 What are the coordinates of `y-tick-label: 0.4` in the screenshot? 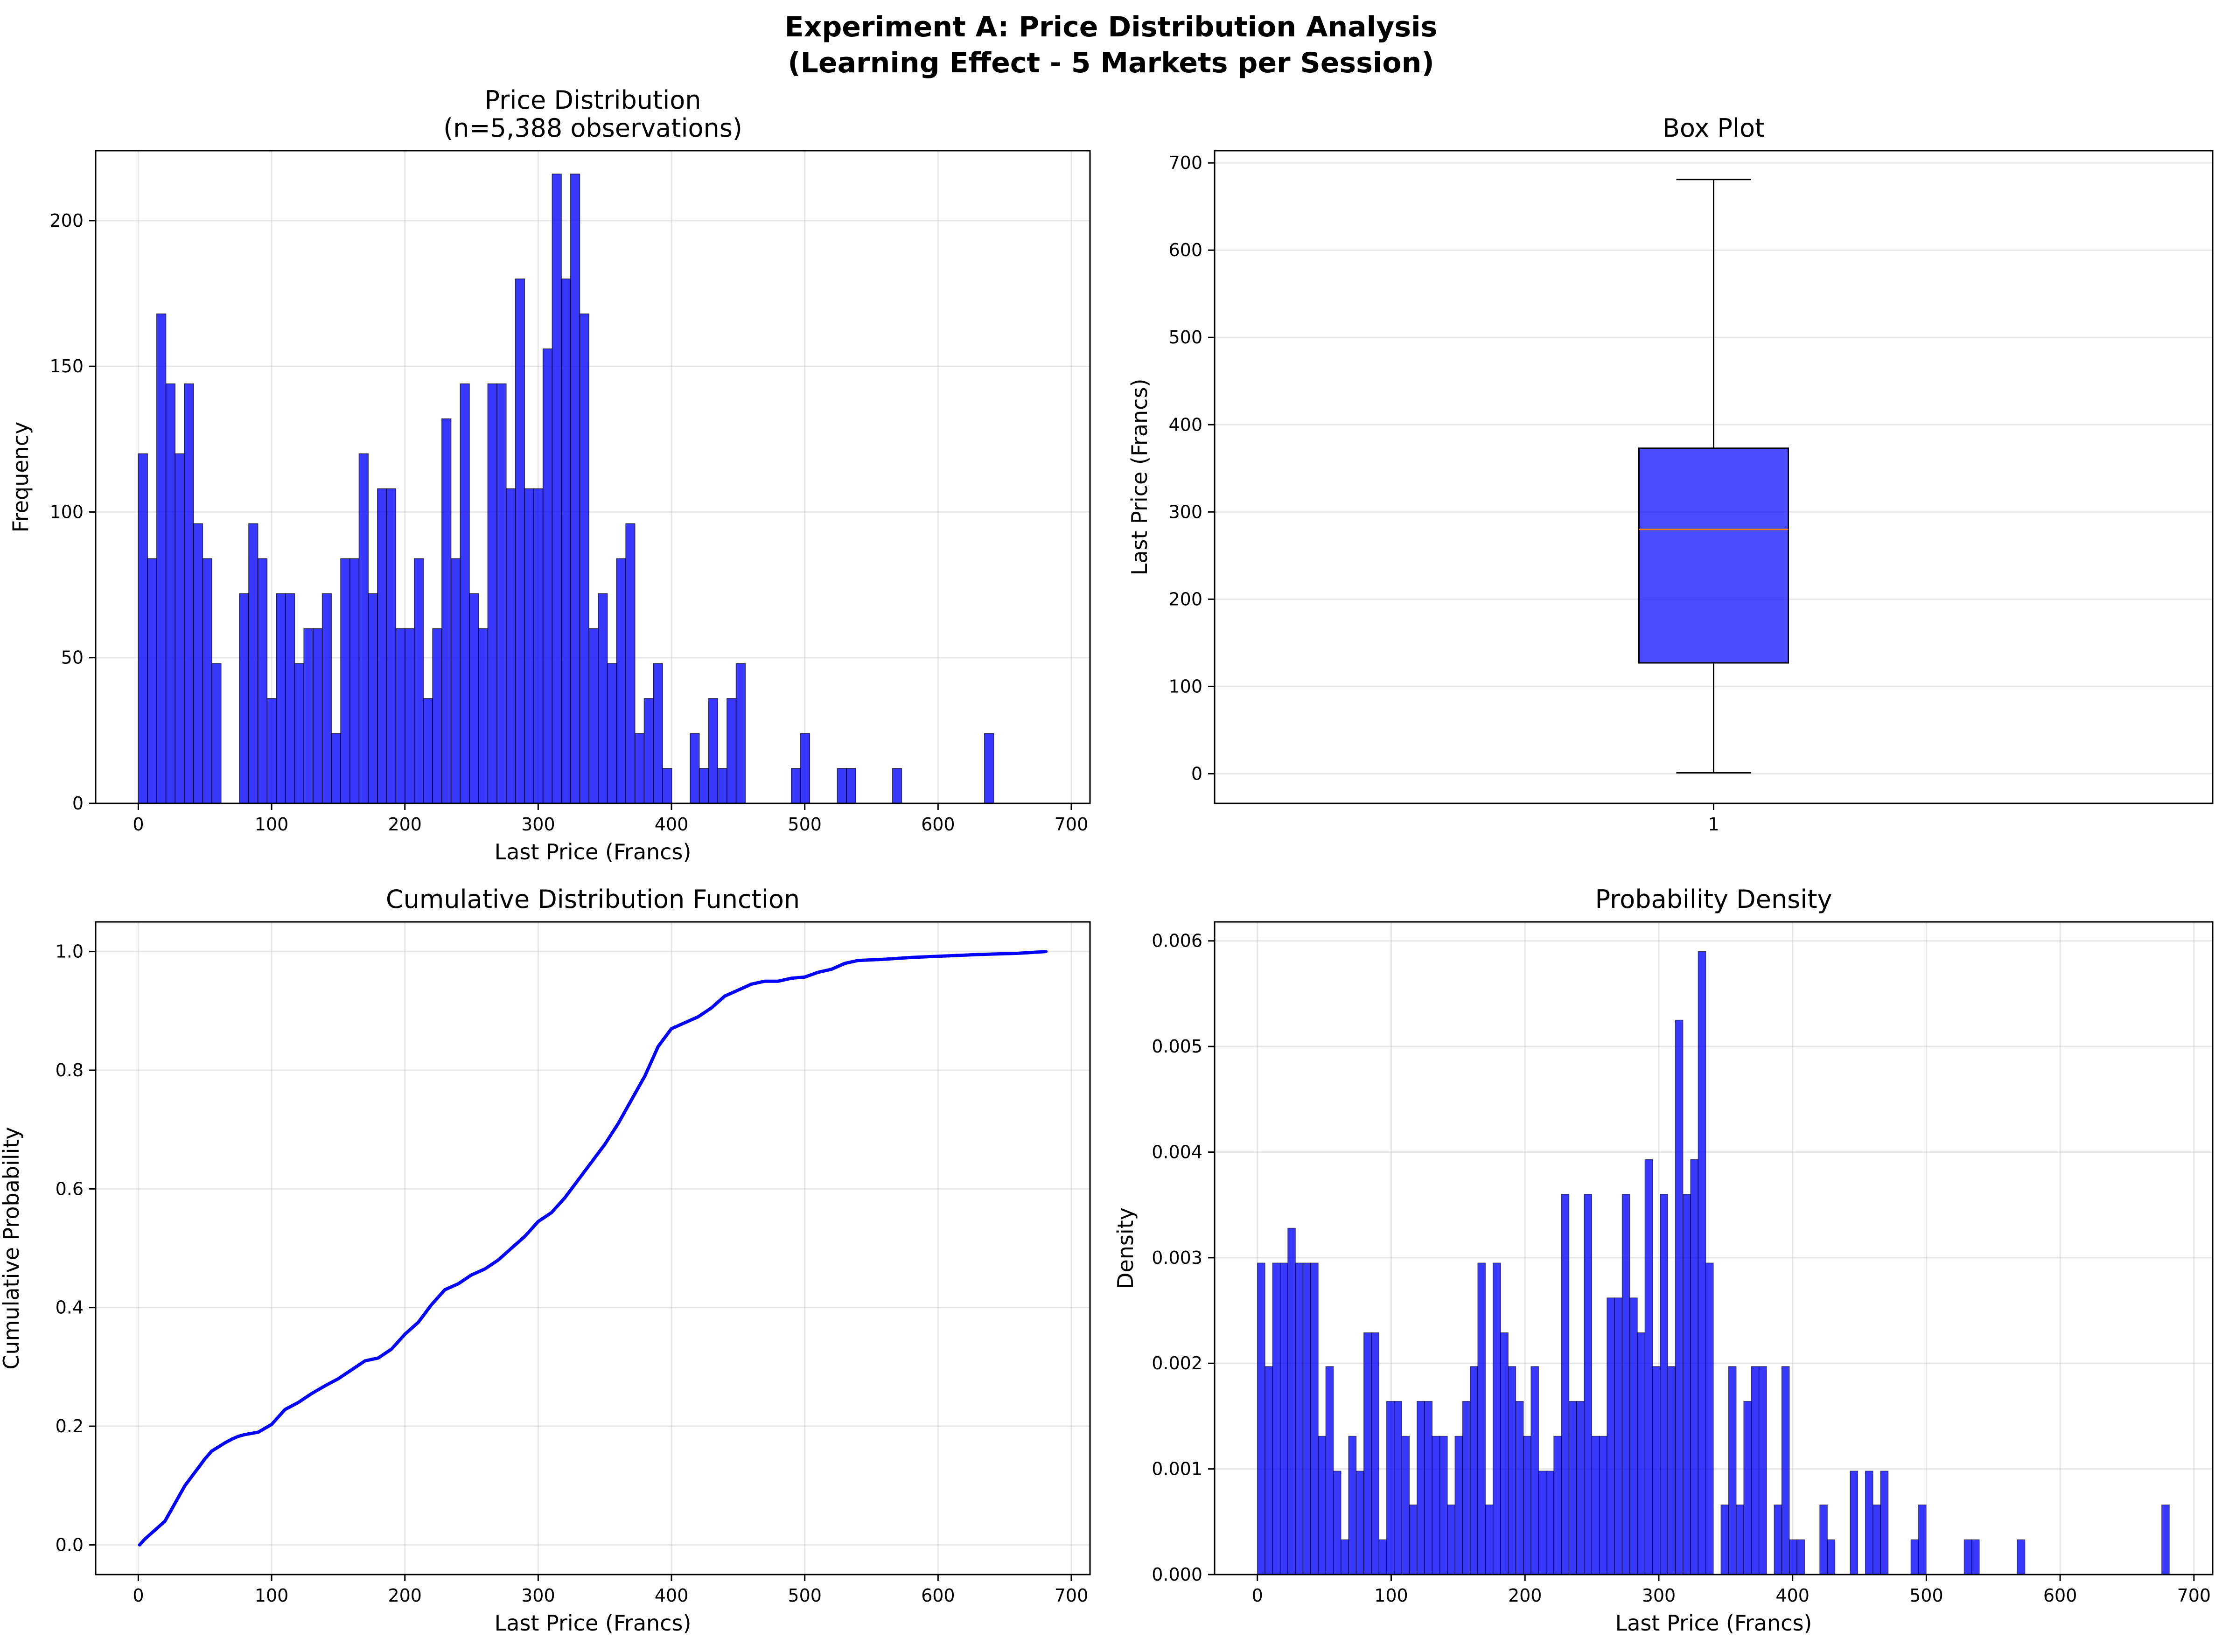 It's located at (70, 1307).